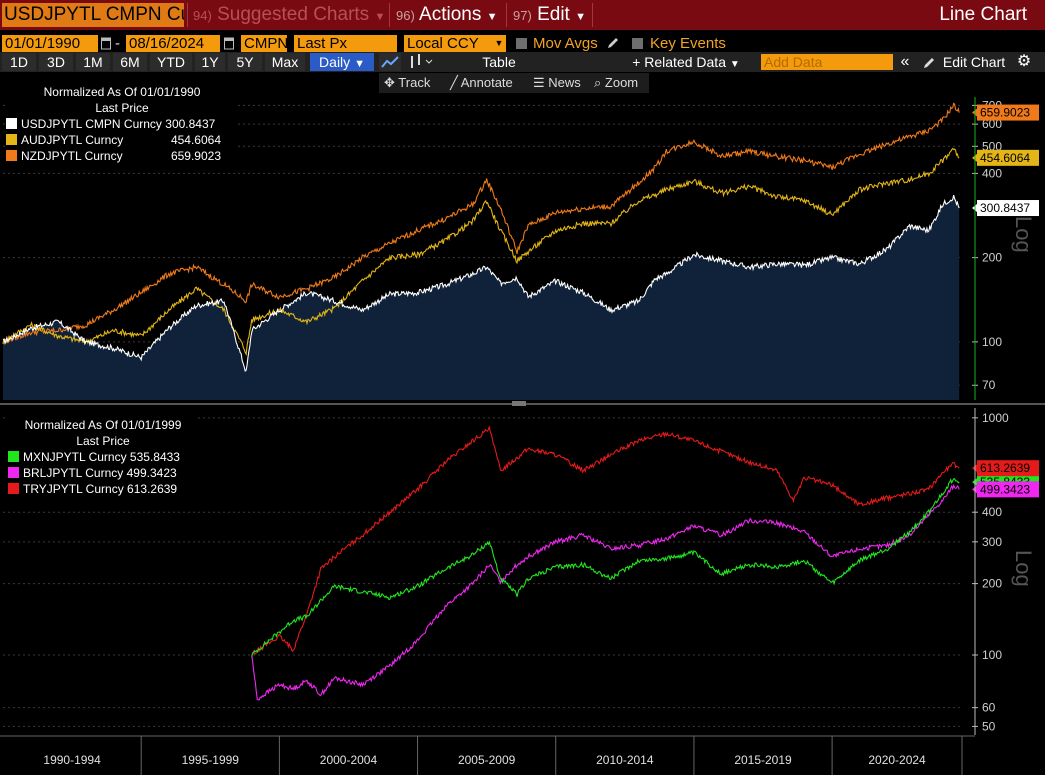 This screenshot has width=1045, height=775. Describe the element at coordinates (173, 43) in the screenshot. I see `end-date-field: 08/16/2024` at that location.